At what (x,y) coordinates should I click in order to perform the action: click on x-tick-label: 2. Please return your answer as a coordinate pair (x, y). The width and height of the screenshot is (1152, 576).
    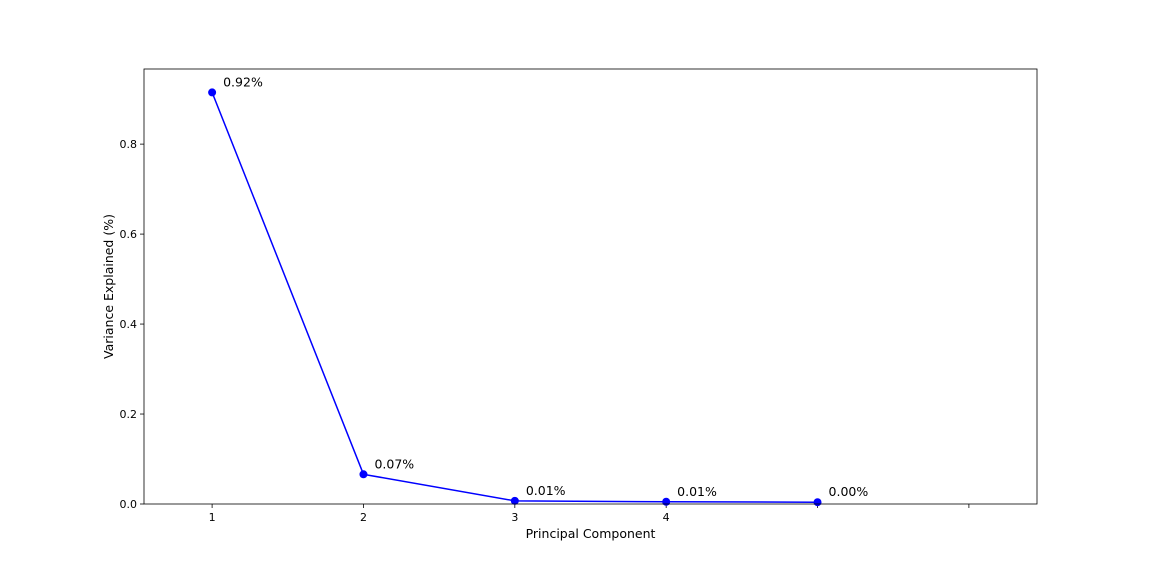
    Looking at the image, I should click on (363, 517).